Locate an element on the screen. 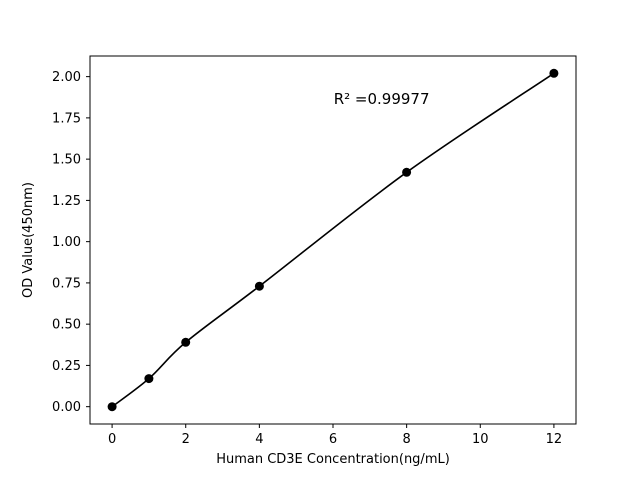 The image size is (640, 480). x-axis-label: Human CD3E Concentration(ng/mL) is located at coordinates (333, 459).